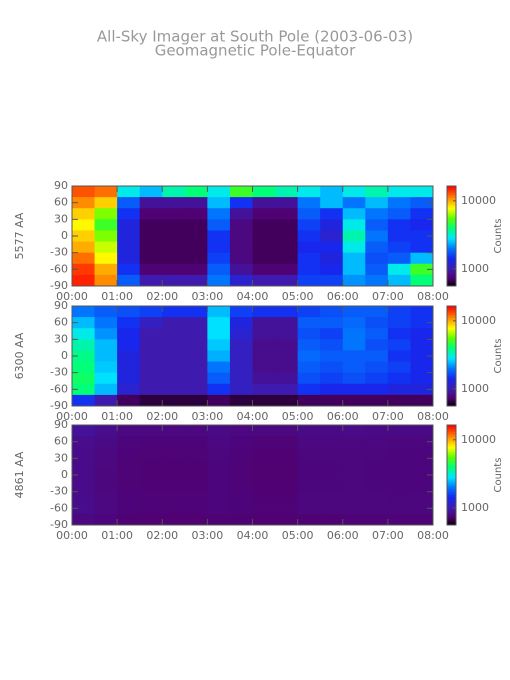  What do you see at coordinates (298, 535) in the screenshot?
I see `x-tick-label: 05:00` at bounding box center [298, 535].